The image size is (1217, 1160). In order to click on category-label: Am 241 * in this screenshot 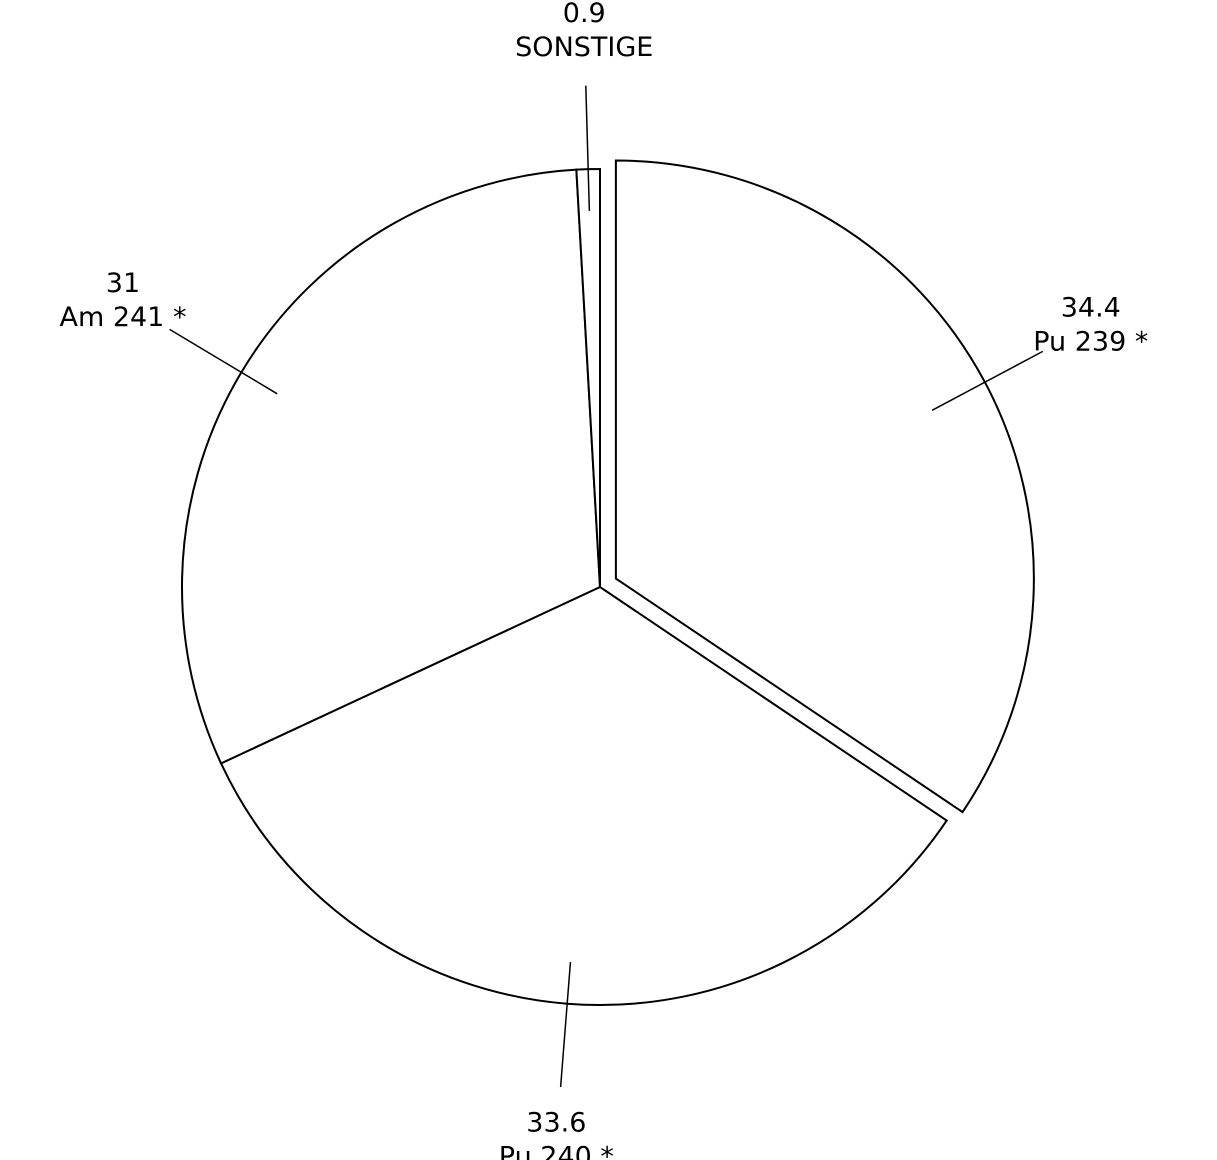, I will do `click(122, 317)`.